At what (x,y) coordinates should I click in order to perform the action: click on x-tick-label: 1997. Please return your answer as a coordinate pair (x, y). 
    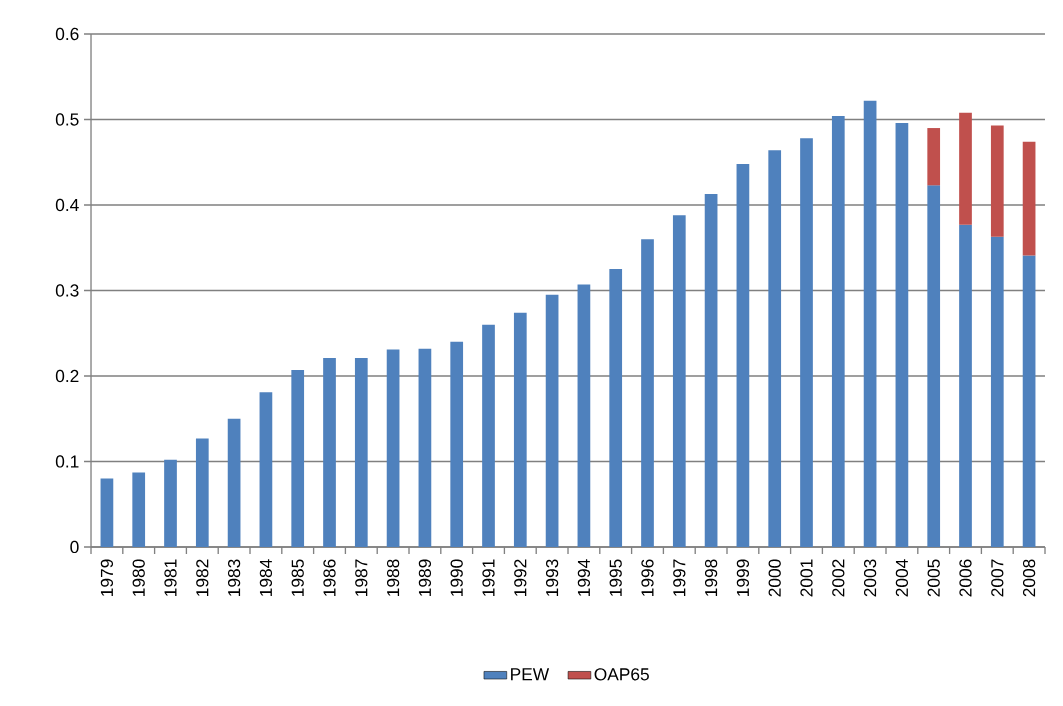
    Looking at the image, I should click on (679, 577).